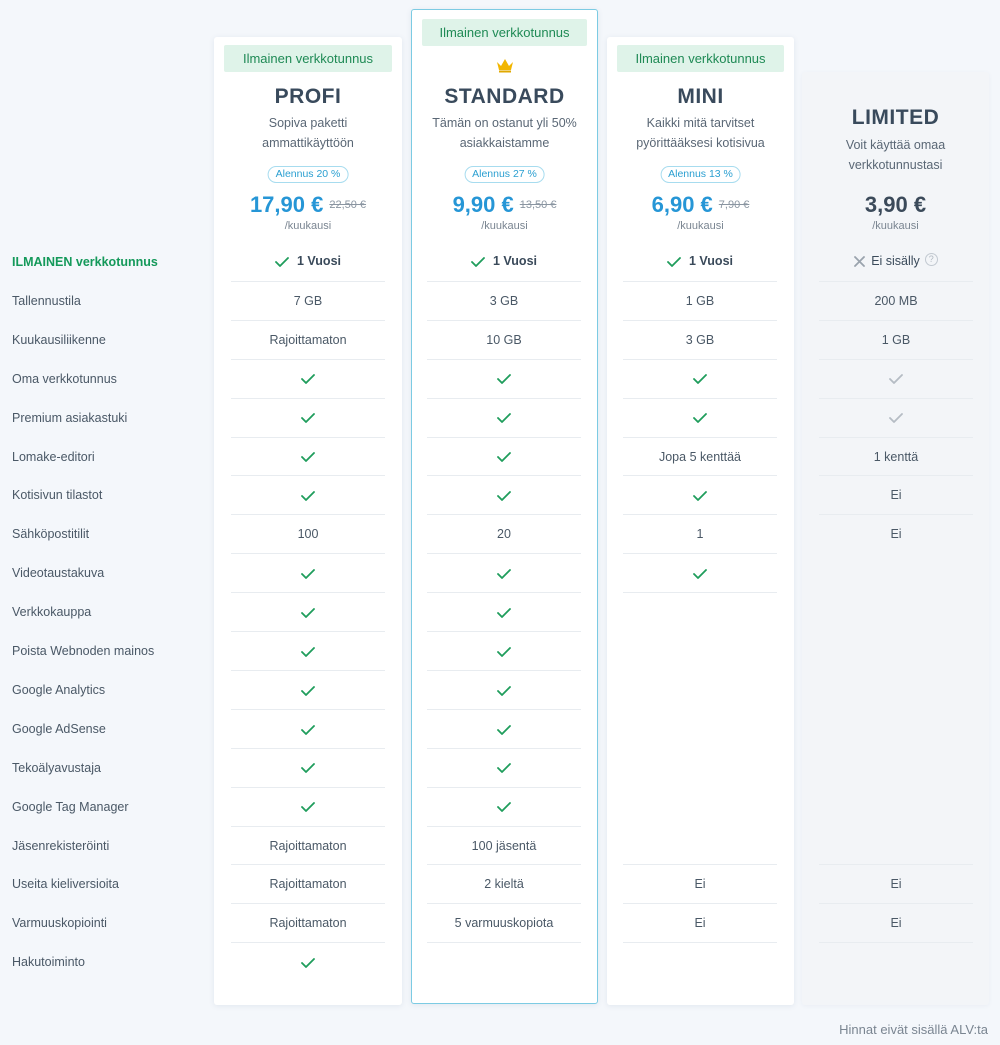 This screenshot has width=1000, height=1045. I want to click on feature-label: Varmuuskopiointi, so click(59, 923).